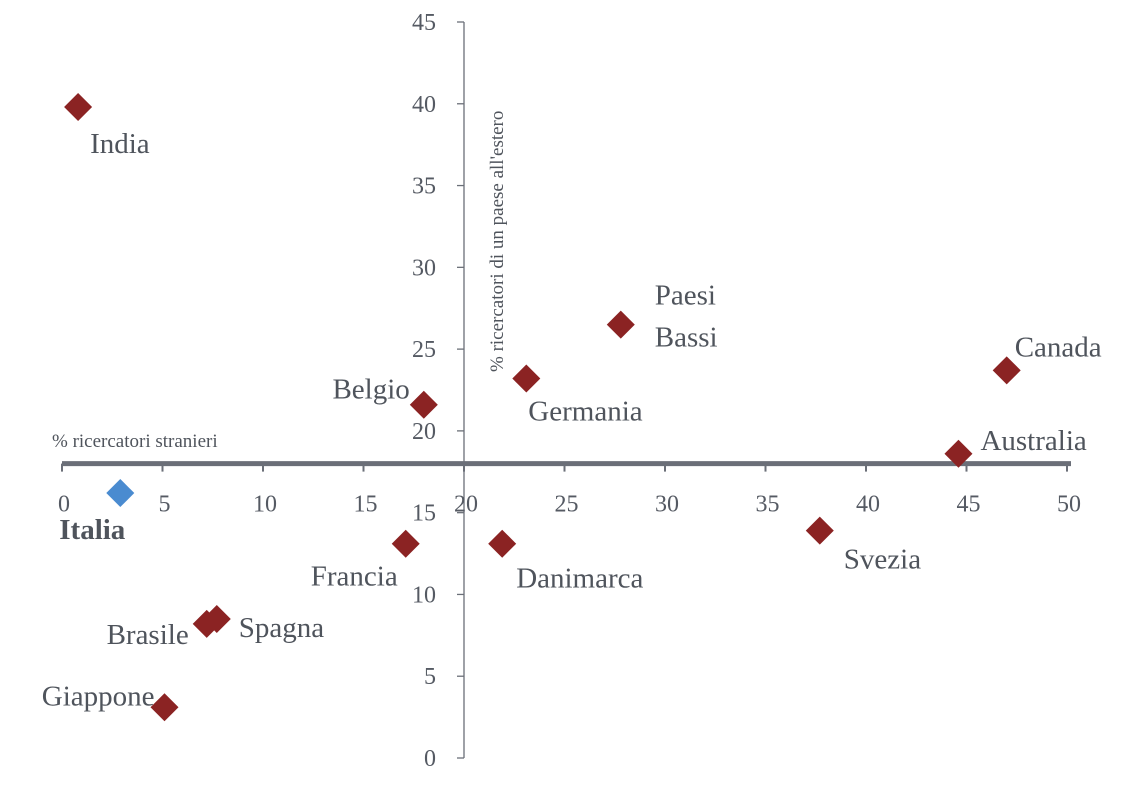 This screenshot has width=1134, height=792. Describe the element at coordinates (78, 107) in the screenshot. I see `point-india` at that location.